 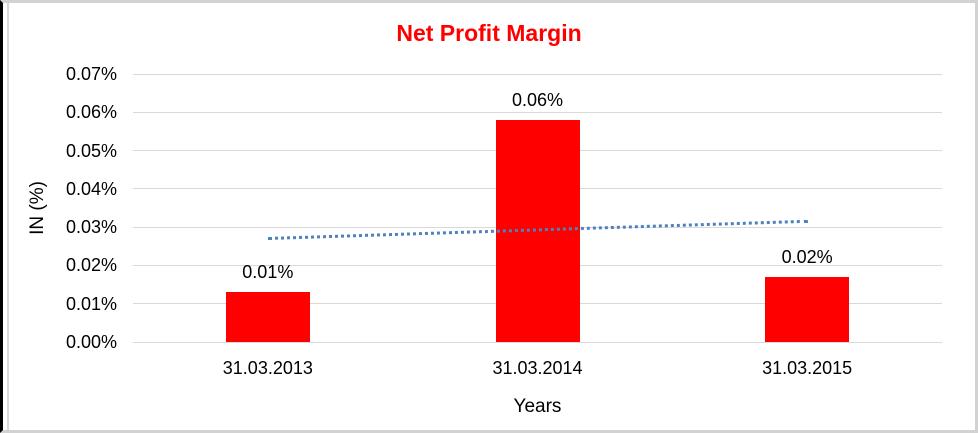 What do you see at coordinates (537, 368) in the screenshot?
I see `x-tick-label: 31.03.2014` at bounding box center [537, 368].